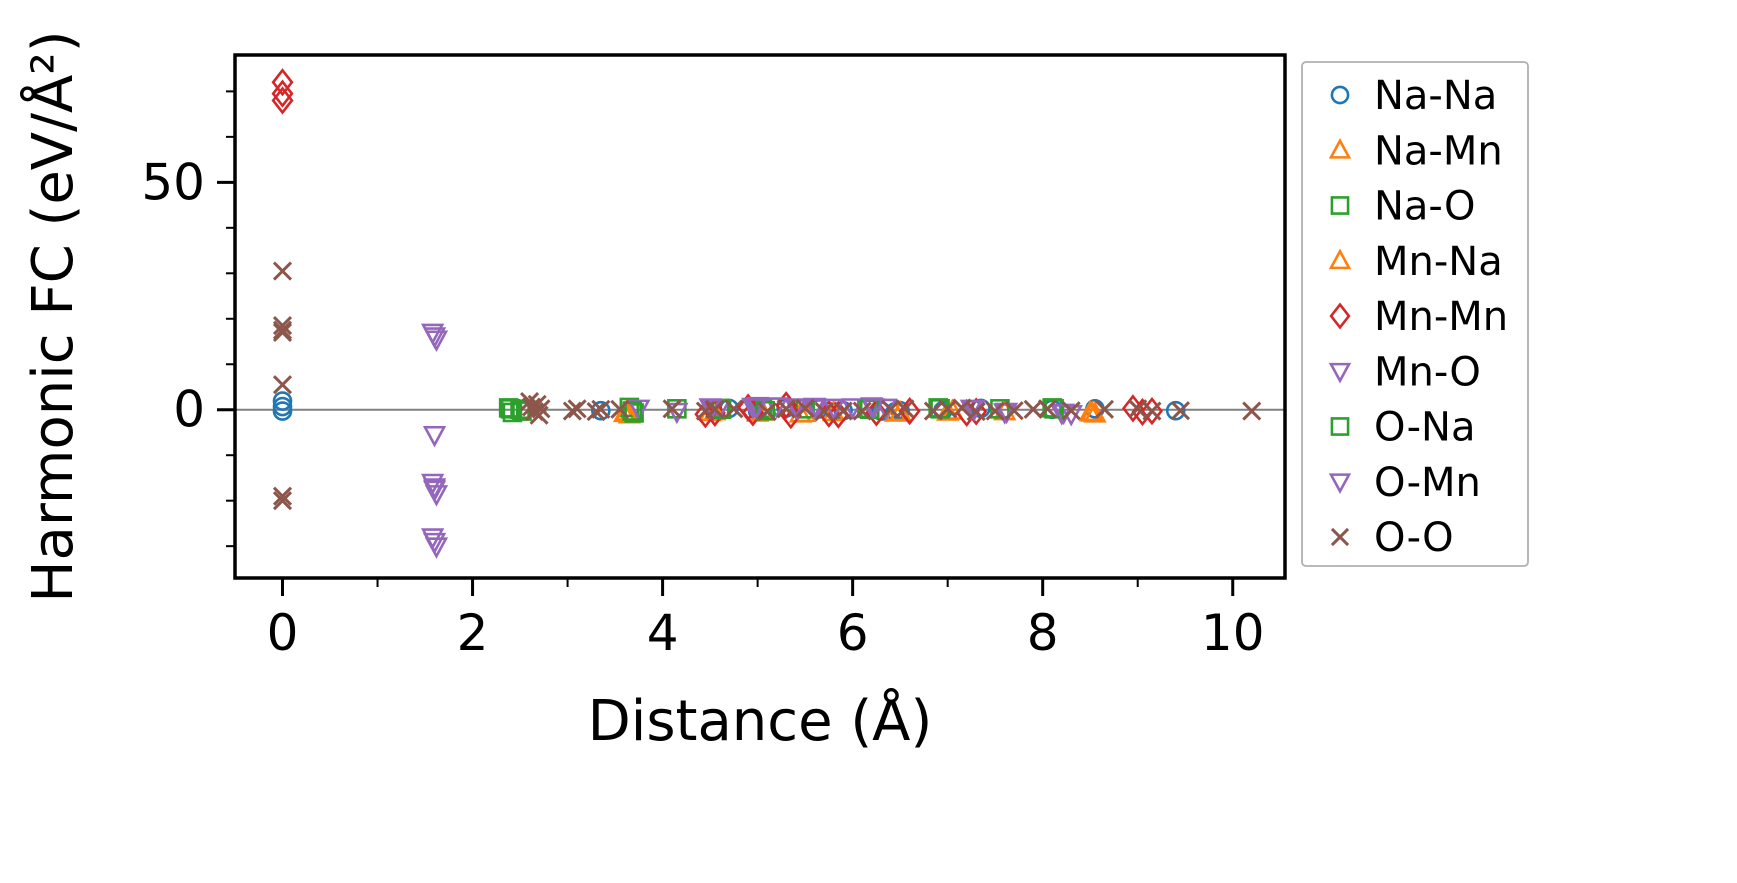 This screenshot has height=883, width=1737. Describe the element at coordinates (1441, 317) in the screenshot. I see `legend-label: Mn-Mn` at that location.